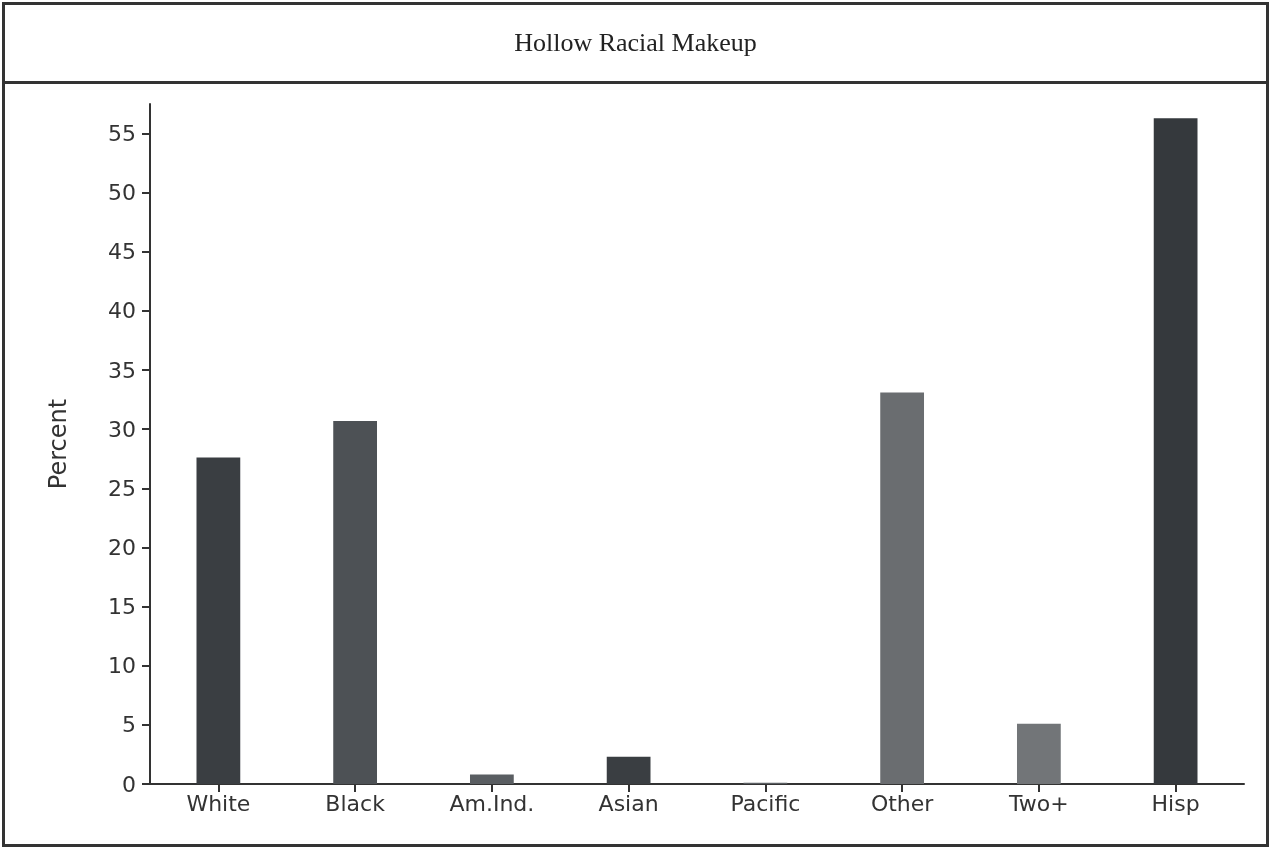 This screenshot has height=847, width=1269. I want to click on y-tick-label: 40, so click(122, 311).